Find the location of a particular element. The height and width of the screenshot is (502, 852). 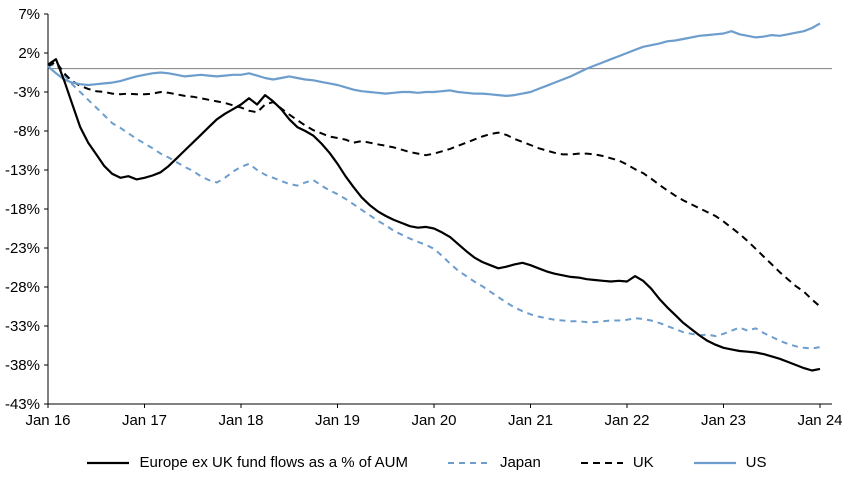

x-tick-label: Jan 24 is located at coordinates (819, 420).